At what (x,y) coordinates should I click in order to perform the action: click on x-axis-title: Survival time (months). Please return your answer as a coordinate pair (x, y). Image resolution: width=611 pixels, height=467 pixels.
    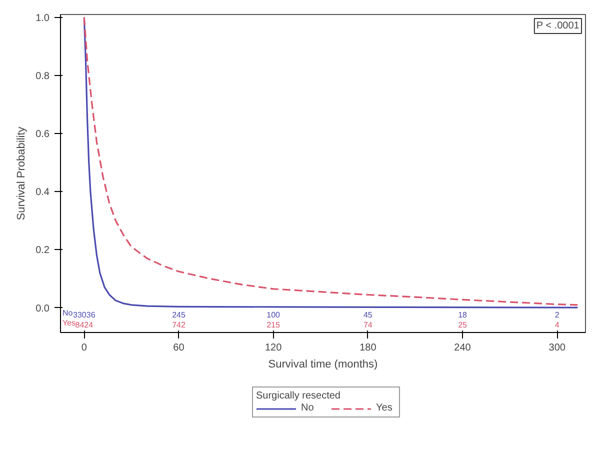
    Looking at the image, I should click on (323, 364).